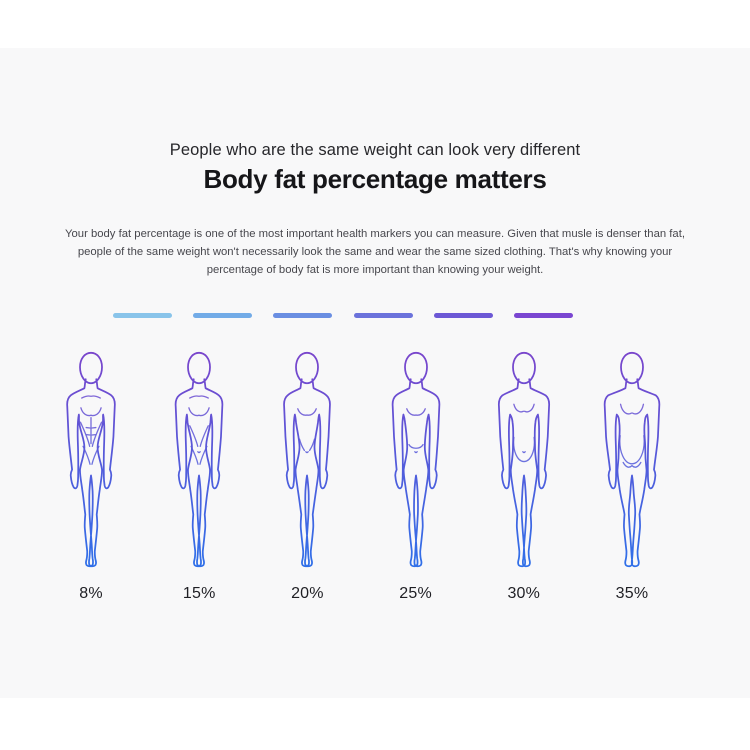  Describe the element at coordinates (524, 458) in the screenshot. I see `body-outline-rounded-icon` at that location.